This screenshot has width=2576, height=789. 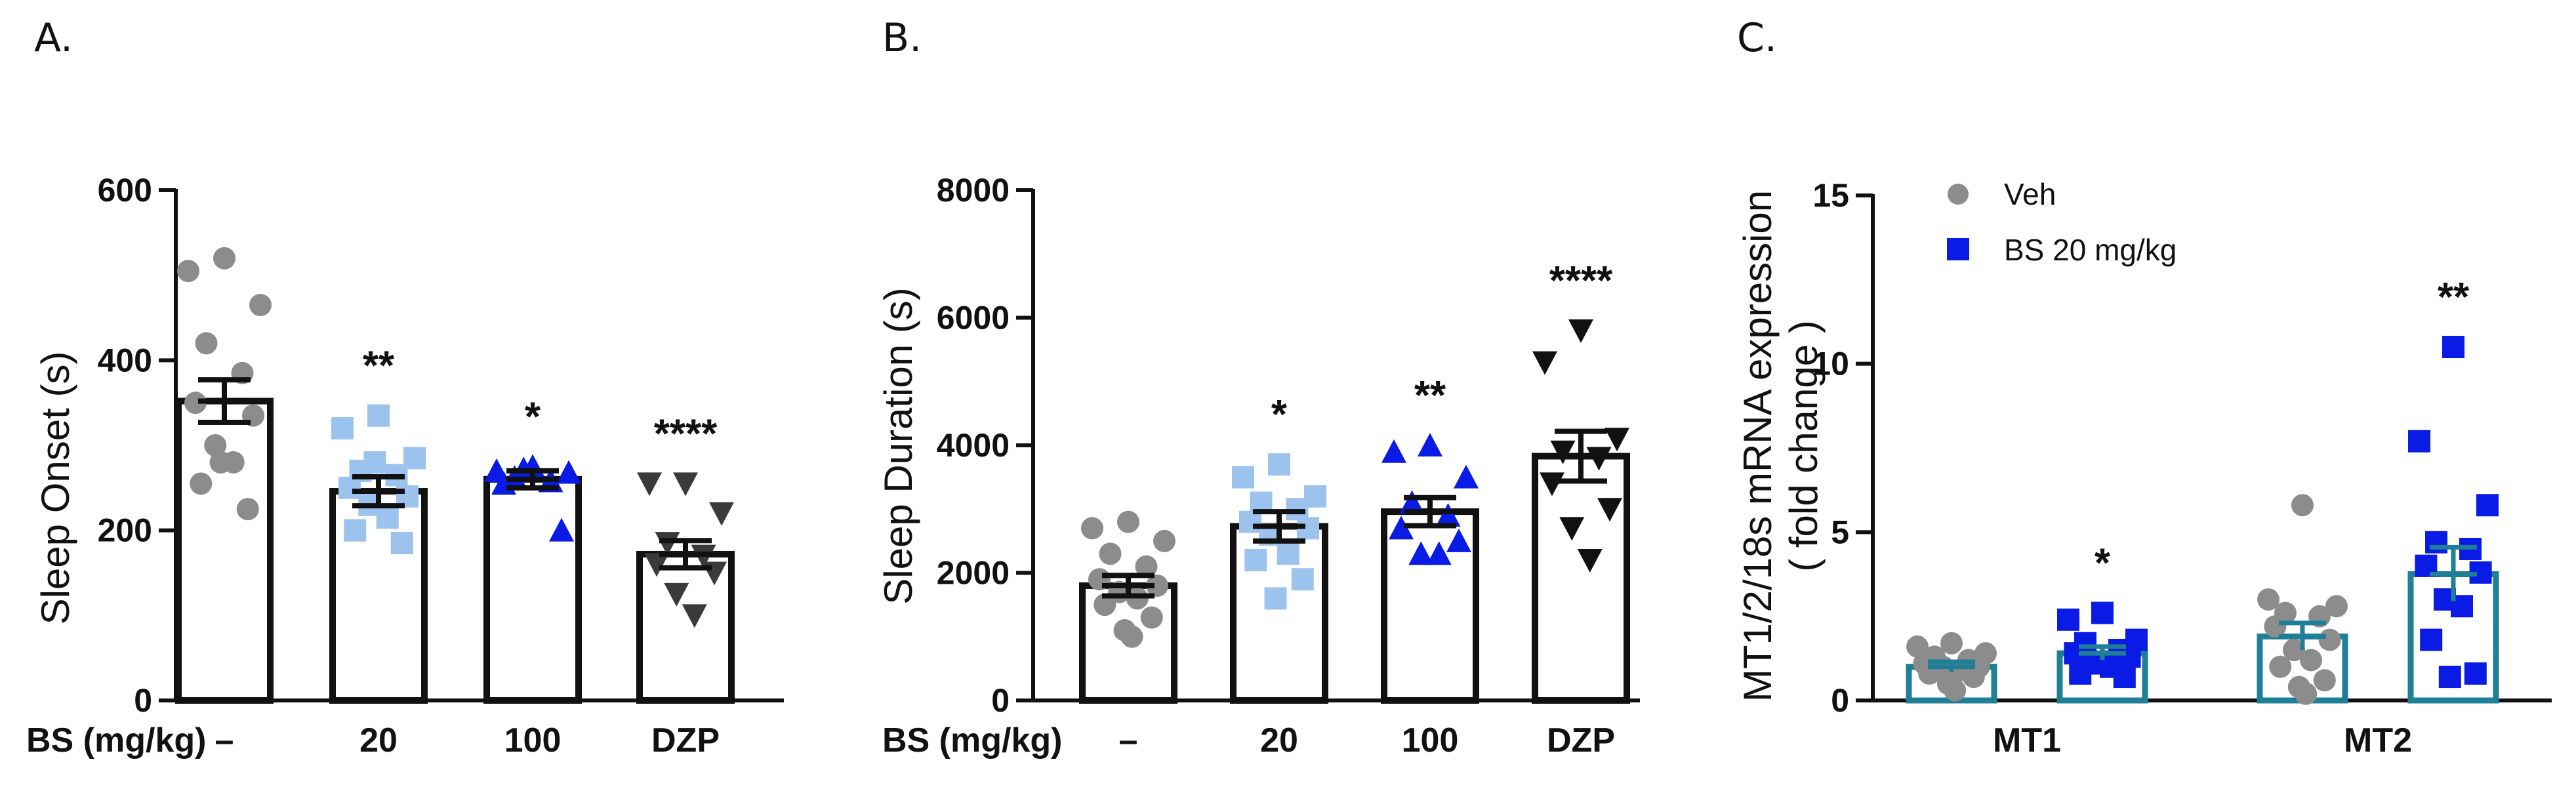 What do you see at coordinates (974, 318) in the screenshot?
I see `panel-b-ytick-label: 6000` at bounding box center [974, 318].